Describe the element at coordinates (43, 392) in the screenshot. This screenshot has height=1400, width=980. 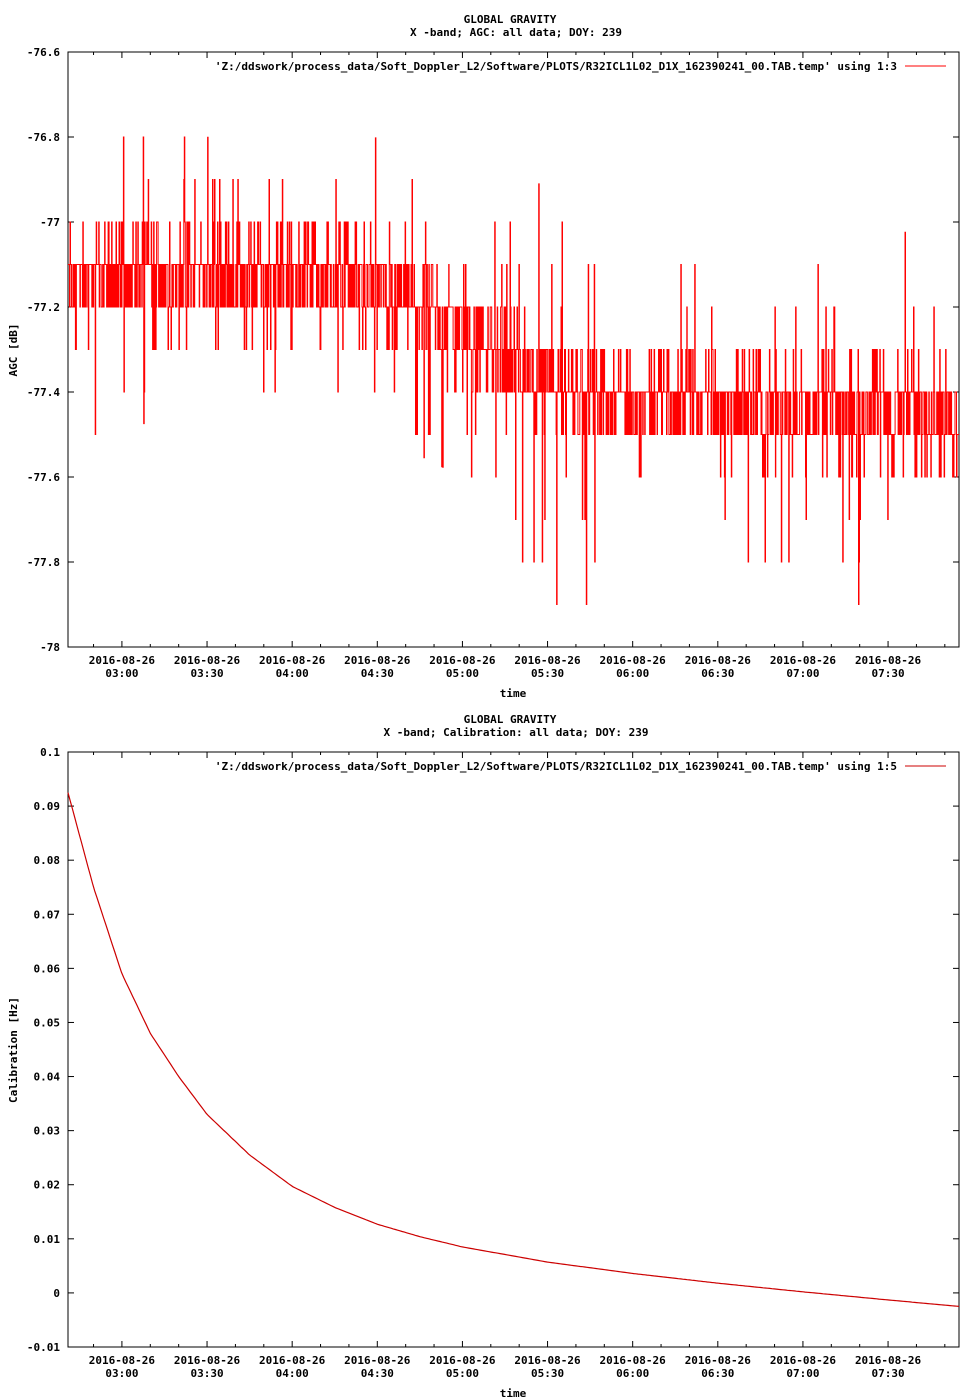
I see `y-tick-label: -77.4` at that location.